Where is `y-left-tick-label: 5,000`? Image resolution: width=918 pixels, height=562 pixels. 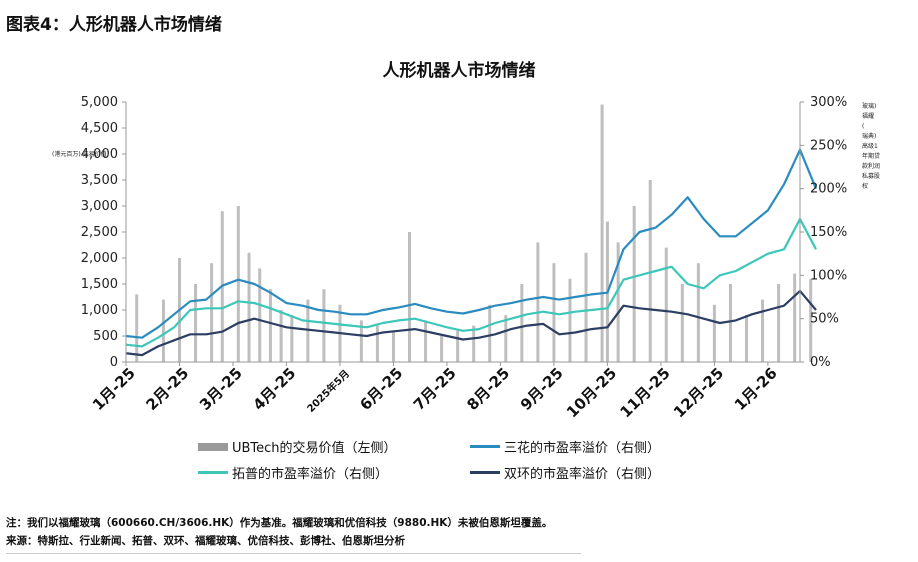
y-left-tick-label: 5,000 is located at coordinates (99, 102).